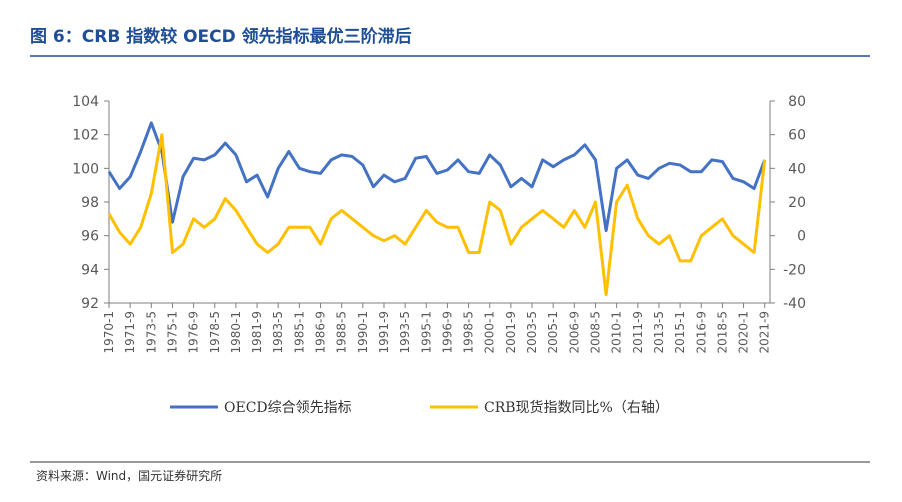 The image size is (902, 502). Describe the element at coordinates (278, 332) in the screenshot. I see `x-tick-label: 1983-5` at that location.